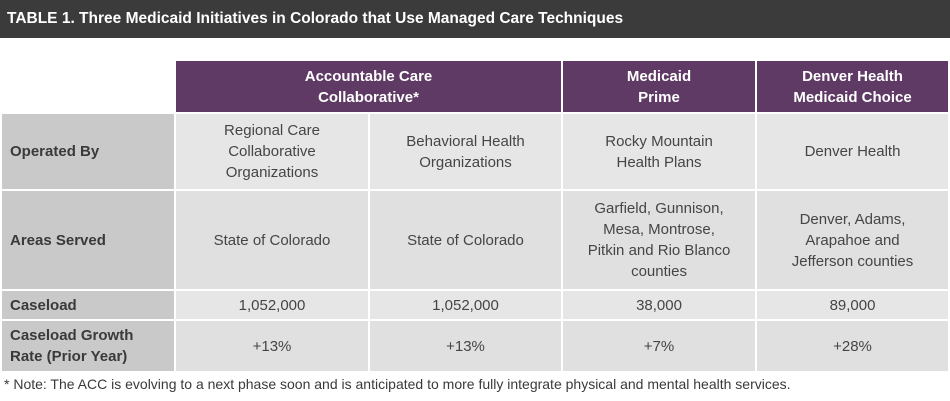 This screenshot has width=950, height=401. What do you see at coordinates (272, 346) in the screenshot?
I see `cell-growth-acc-rcco: +13%` at bounding box center [272, 346].